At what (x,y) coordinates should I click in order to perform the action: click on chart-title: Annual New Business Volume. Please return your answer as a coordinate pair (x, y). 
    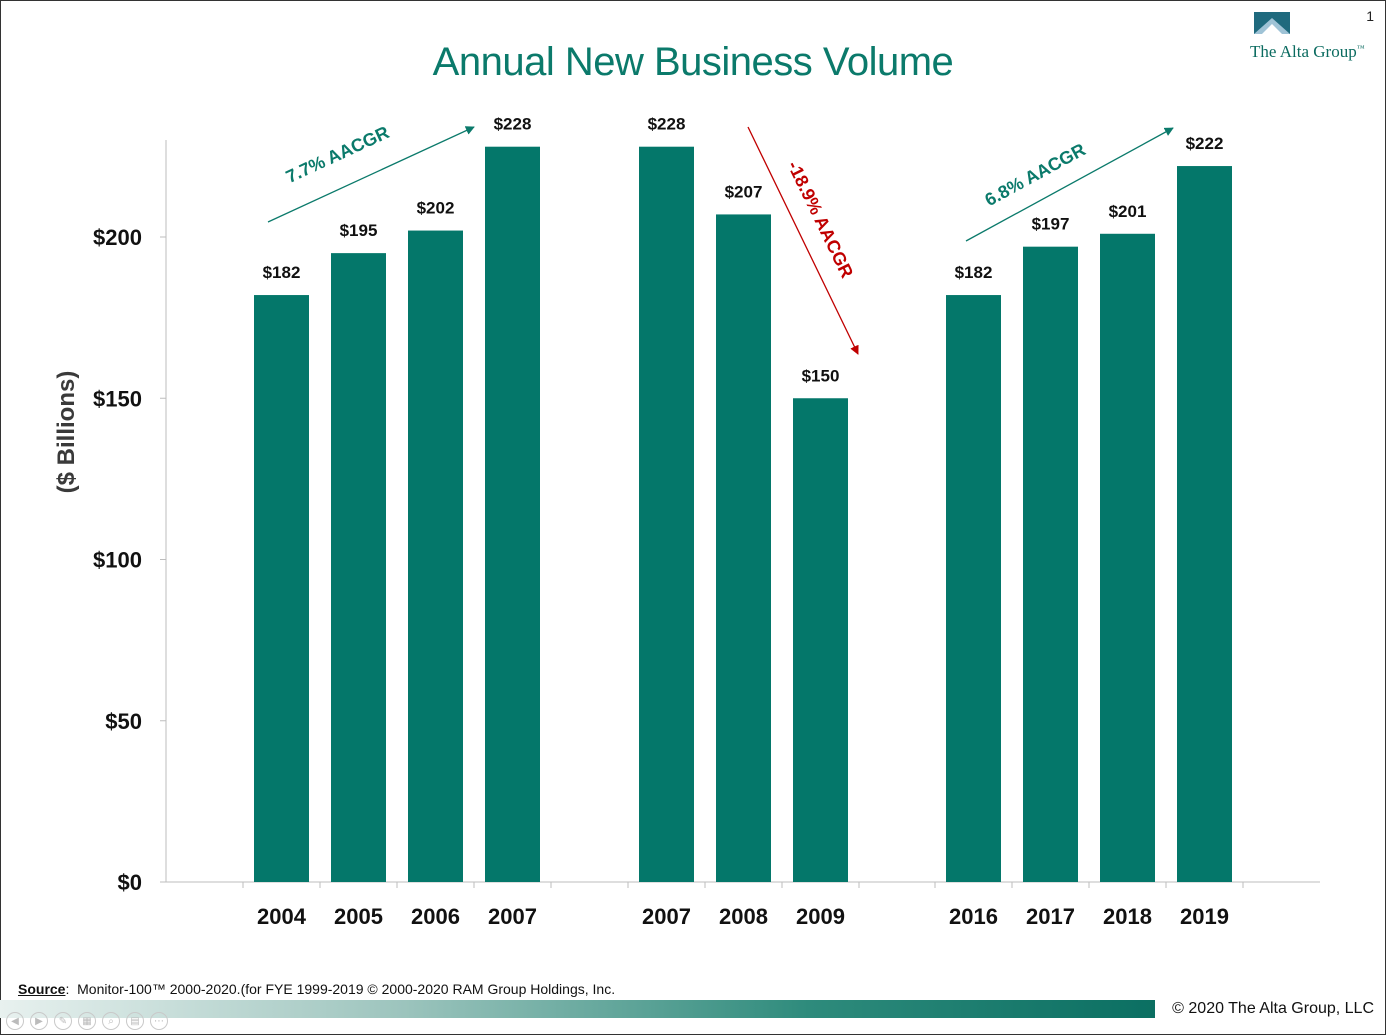
    Looking at the image, I should click on (693, 62).